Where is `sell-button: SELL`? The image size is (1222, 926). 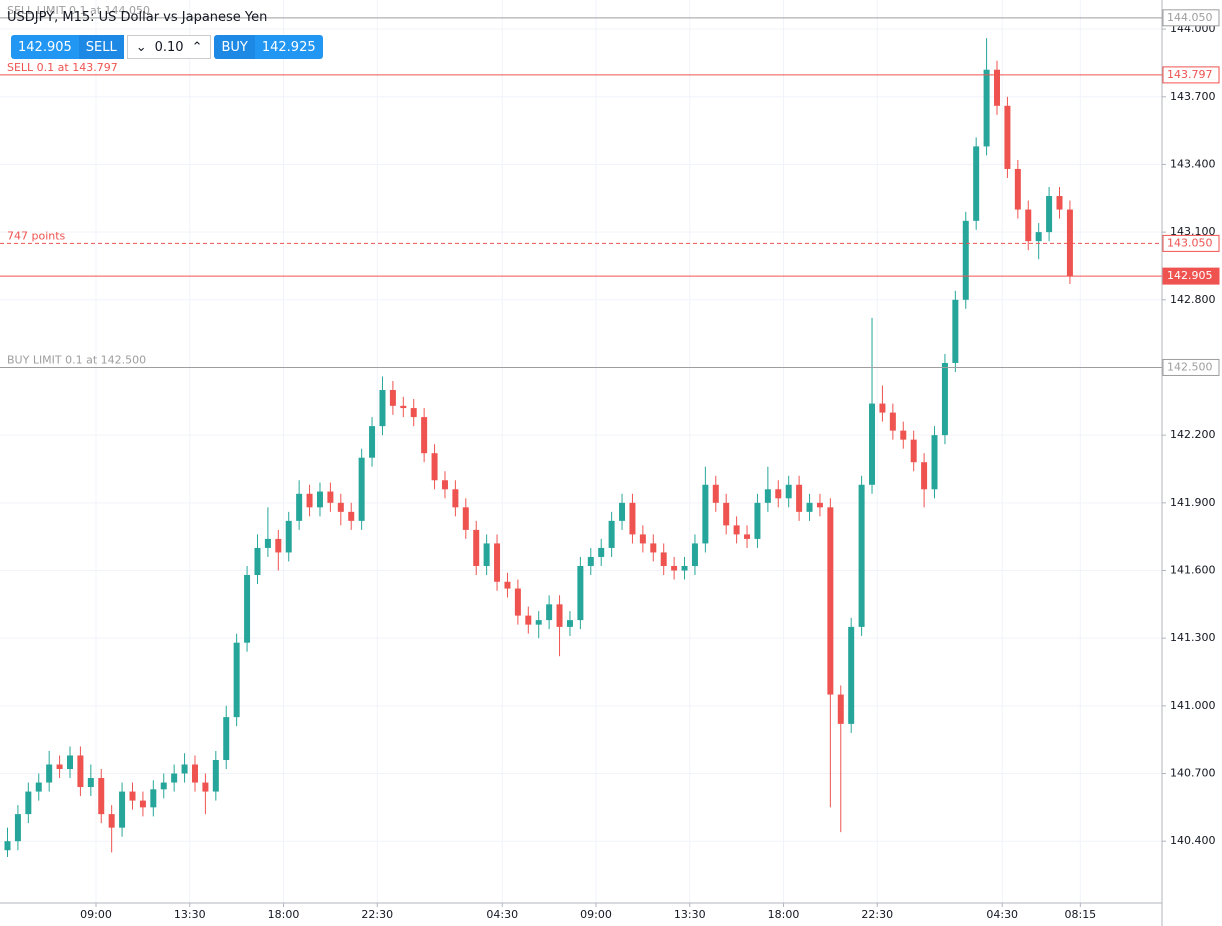 sell-button: SELL is located at coordinates (101, 47).